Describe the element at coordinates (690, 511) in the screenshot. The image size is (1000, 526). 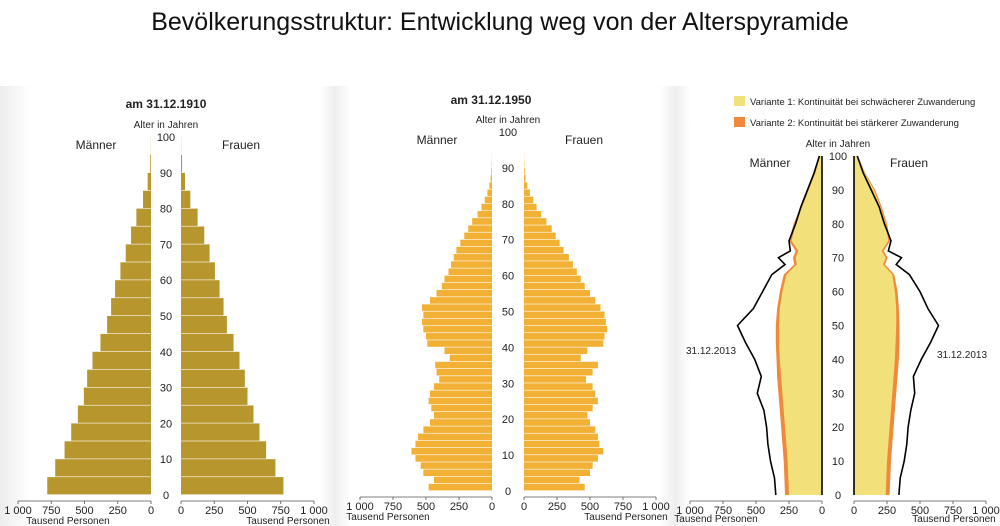
I see `proj-x-tick-left-0: 1 000` at that location.